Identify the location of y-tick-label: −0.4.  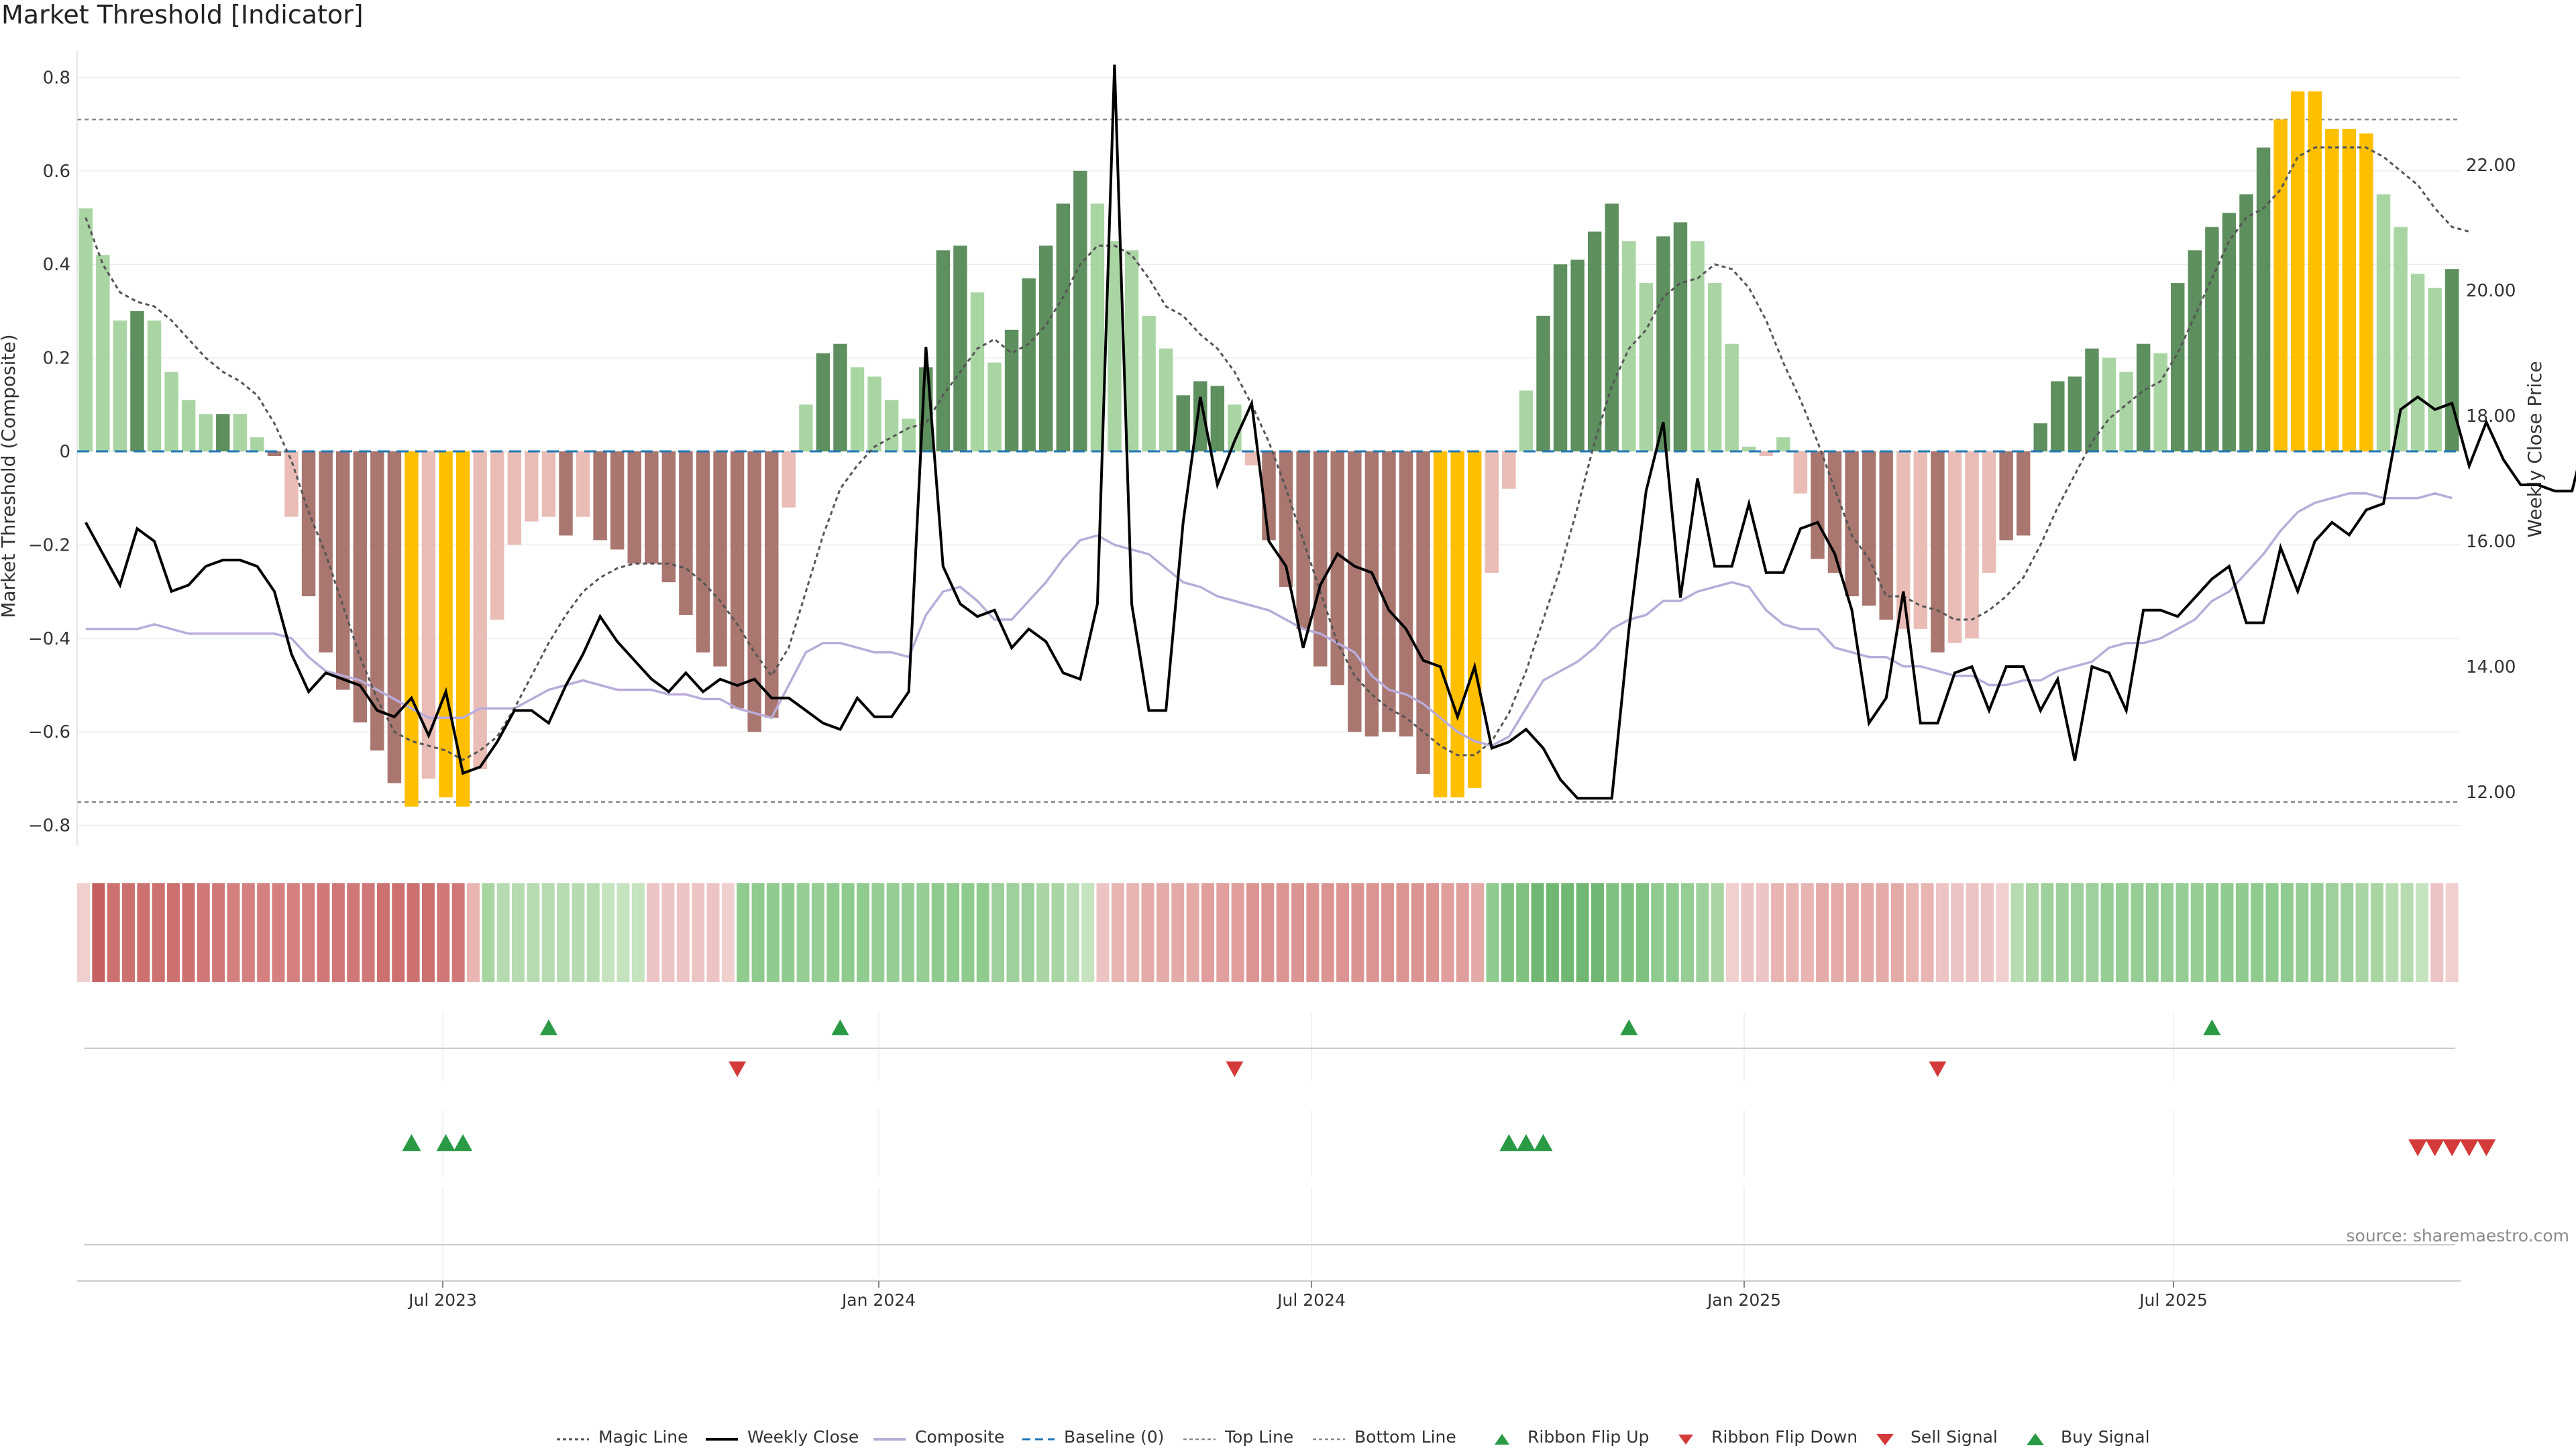
(49, 639).